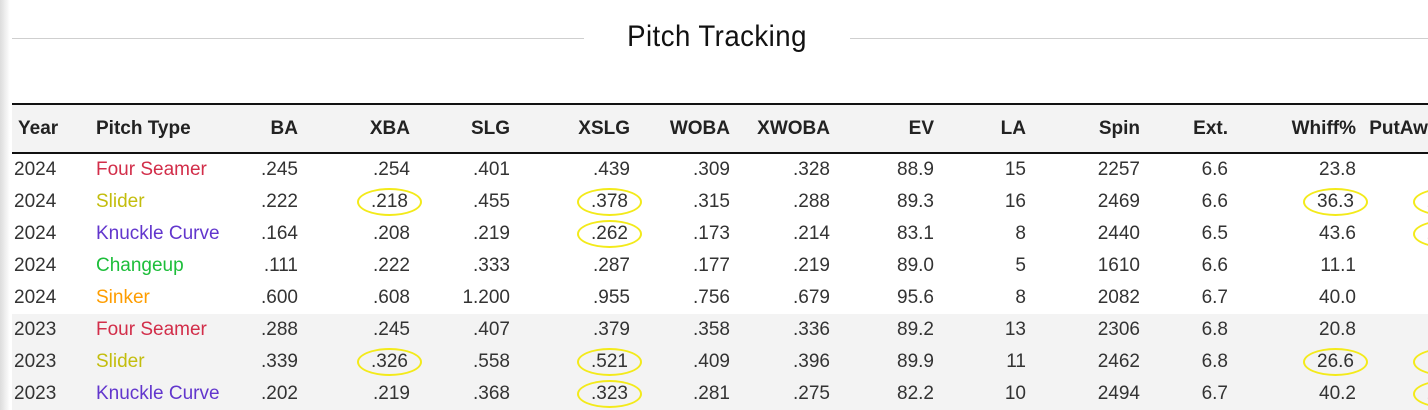  I want to click on cell-spin: 2306, so click(1118, 329).